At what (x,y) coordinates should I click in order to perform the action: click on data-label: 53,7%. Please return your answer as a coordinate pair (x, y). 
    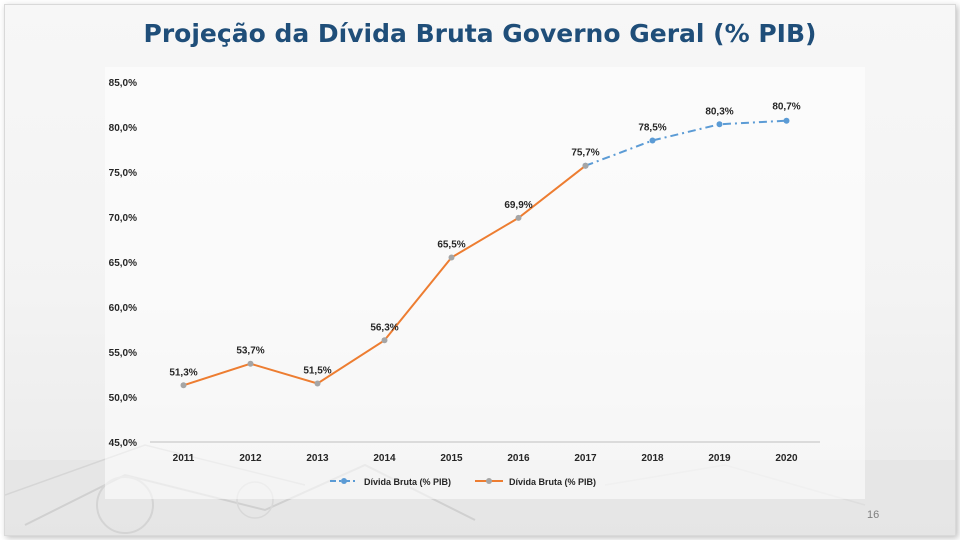
    Looking at the image, I should click on (250, 351).